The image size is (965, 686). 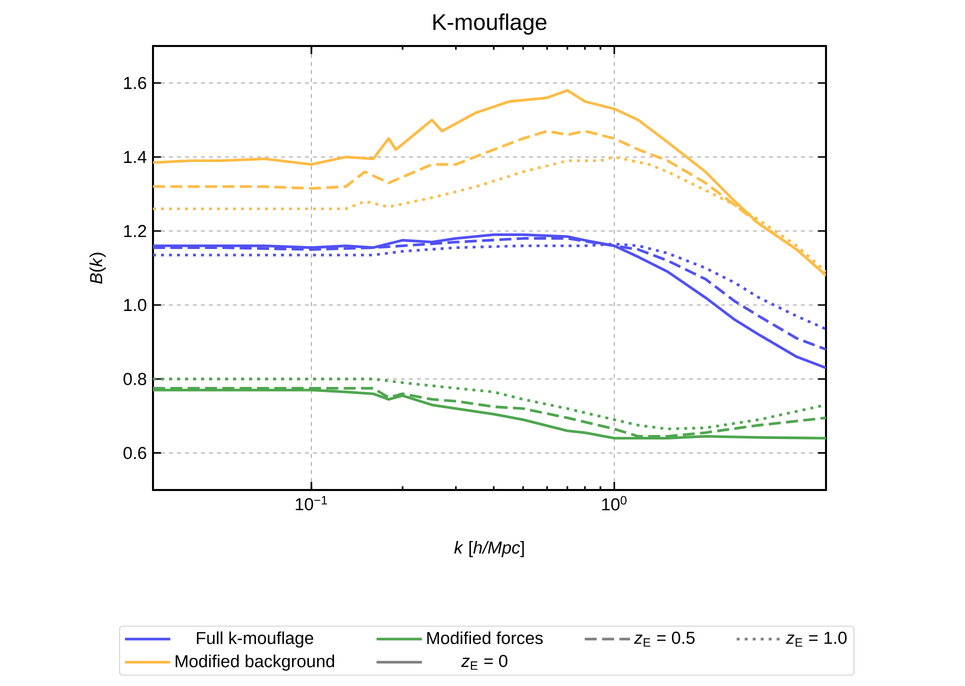 What do you see at coordinates (484, 662) in the screenshot?
I see `legend-label: z$_{E}$ = 0` at bounding box center [484, 662].